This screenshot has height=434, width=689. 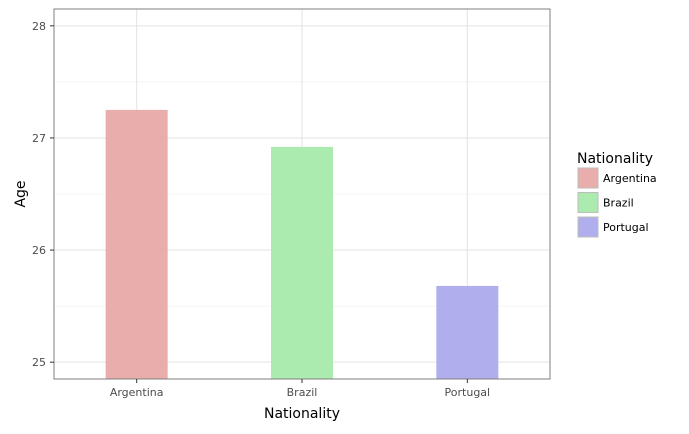 I want to click on bar-brazil, so click(x=302, y=262).